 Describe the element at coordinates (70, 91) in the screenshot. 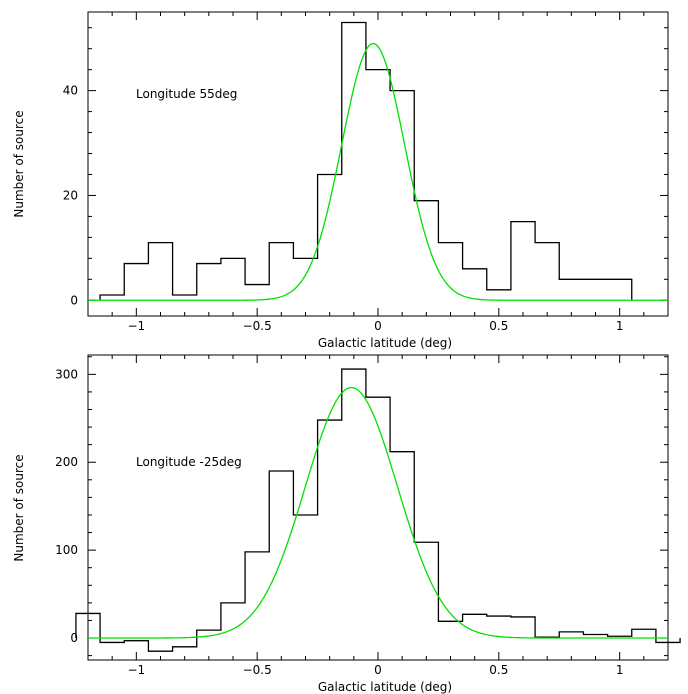

I see `y-tick-label: 40` at that location.